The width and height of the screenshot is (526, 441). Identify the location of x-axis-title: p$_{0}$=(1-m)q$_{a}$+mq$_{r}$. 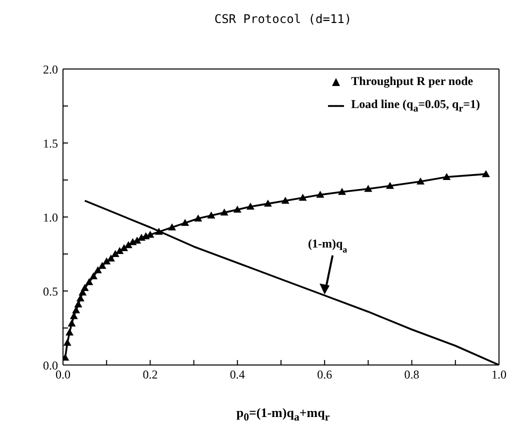
(283, 415).